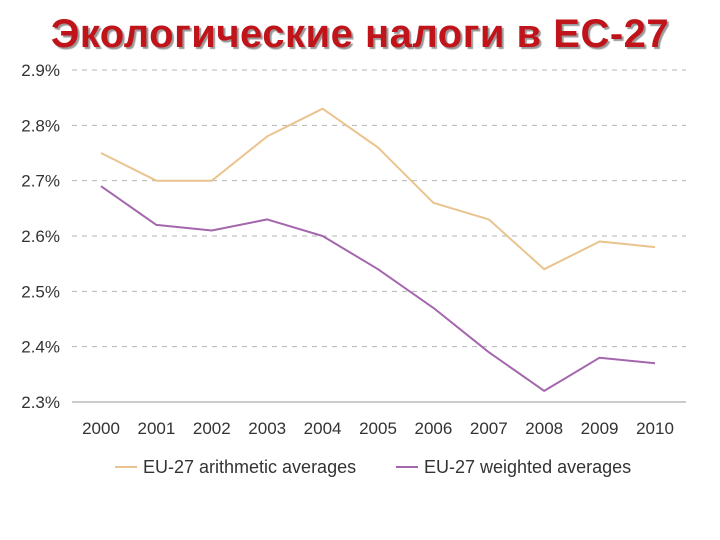  I want to click on x-tick-label: 2006, so click(433, 428).